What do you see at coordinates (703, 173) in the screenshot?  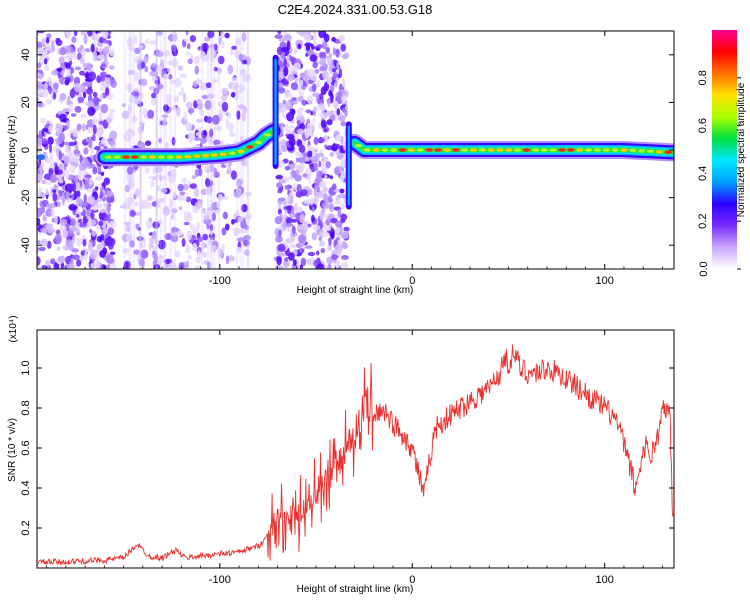 I see `colorbar-tick-label: 0.4` at bounding box center [703, 173].